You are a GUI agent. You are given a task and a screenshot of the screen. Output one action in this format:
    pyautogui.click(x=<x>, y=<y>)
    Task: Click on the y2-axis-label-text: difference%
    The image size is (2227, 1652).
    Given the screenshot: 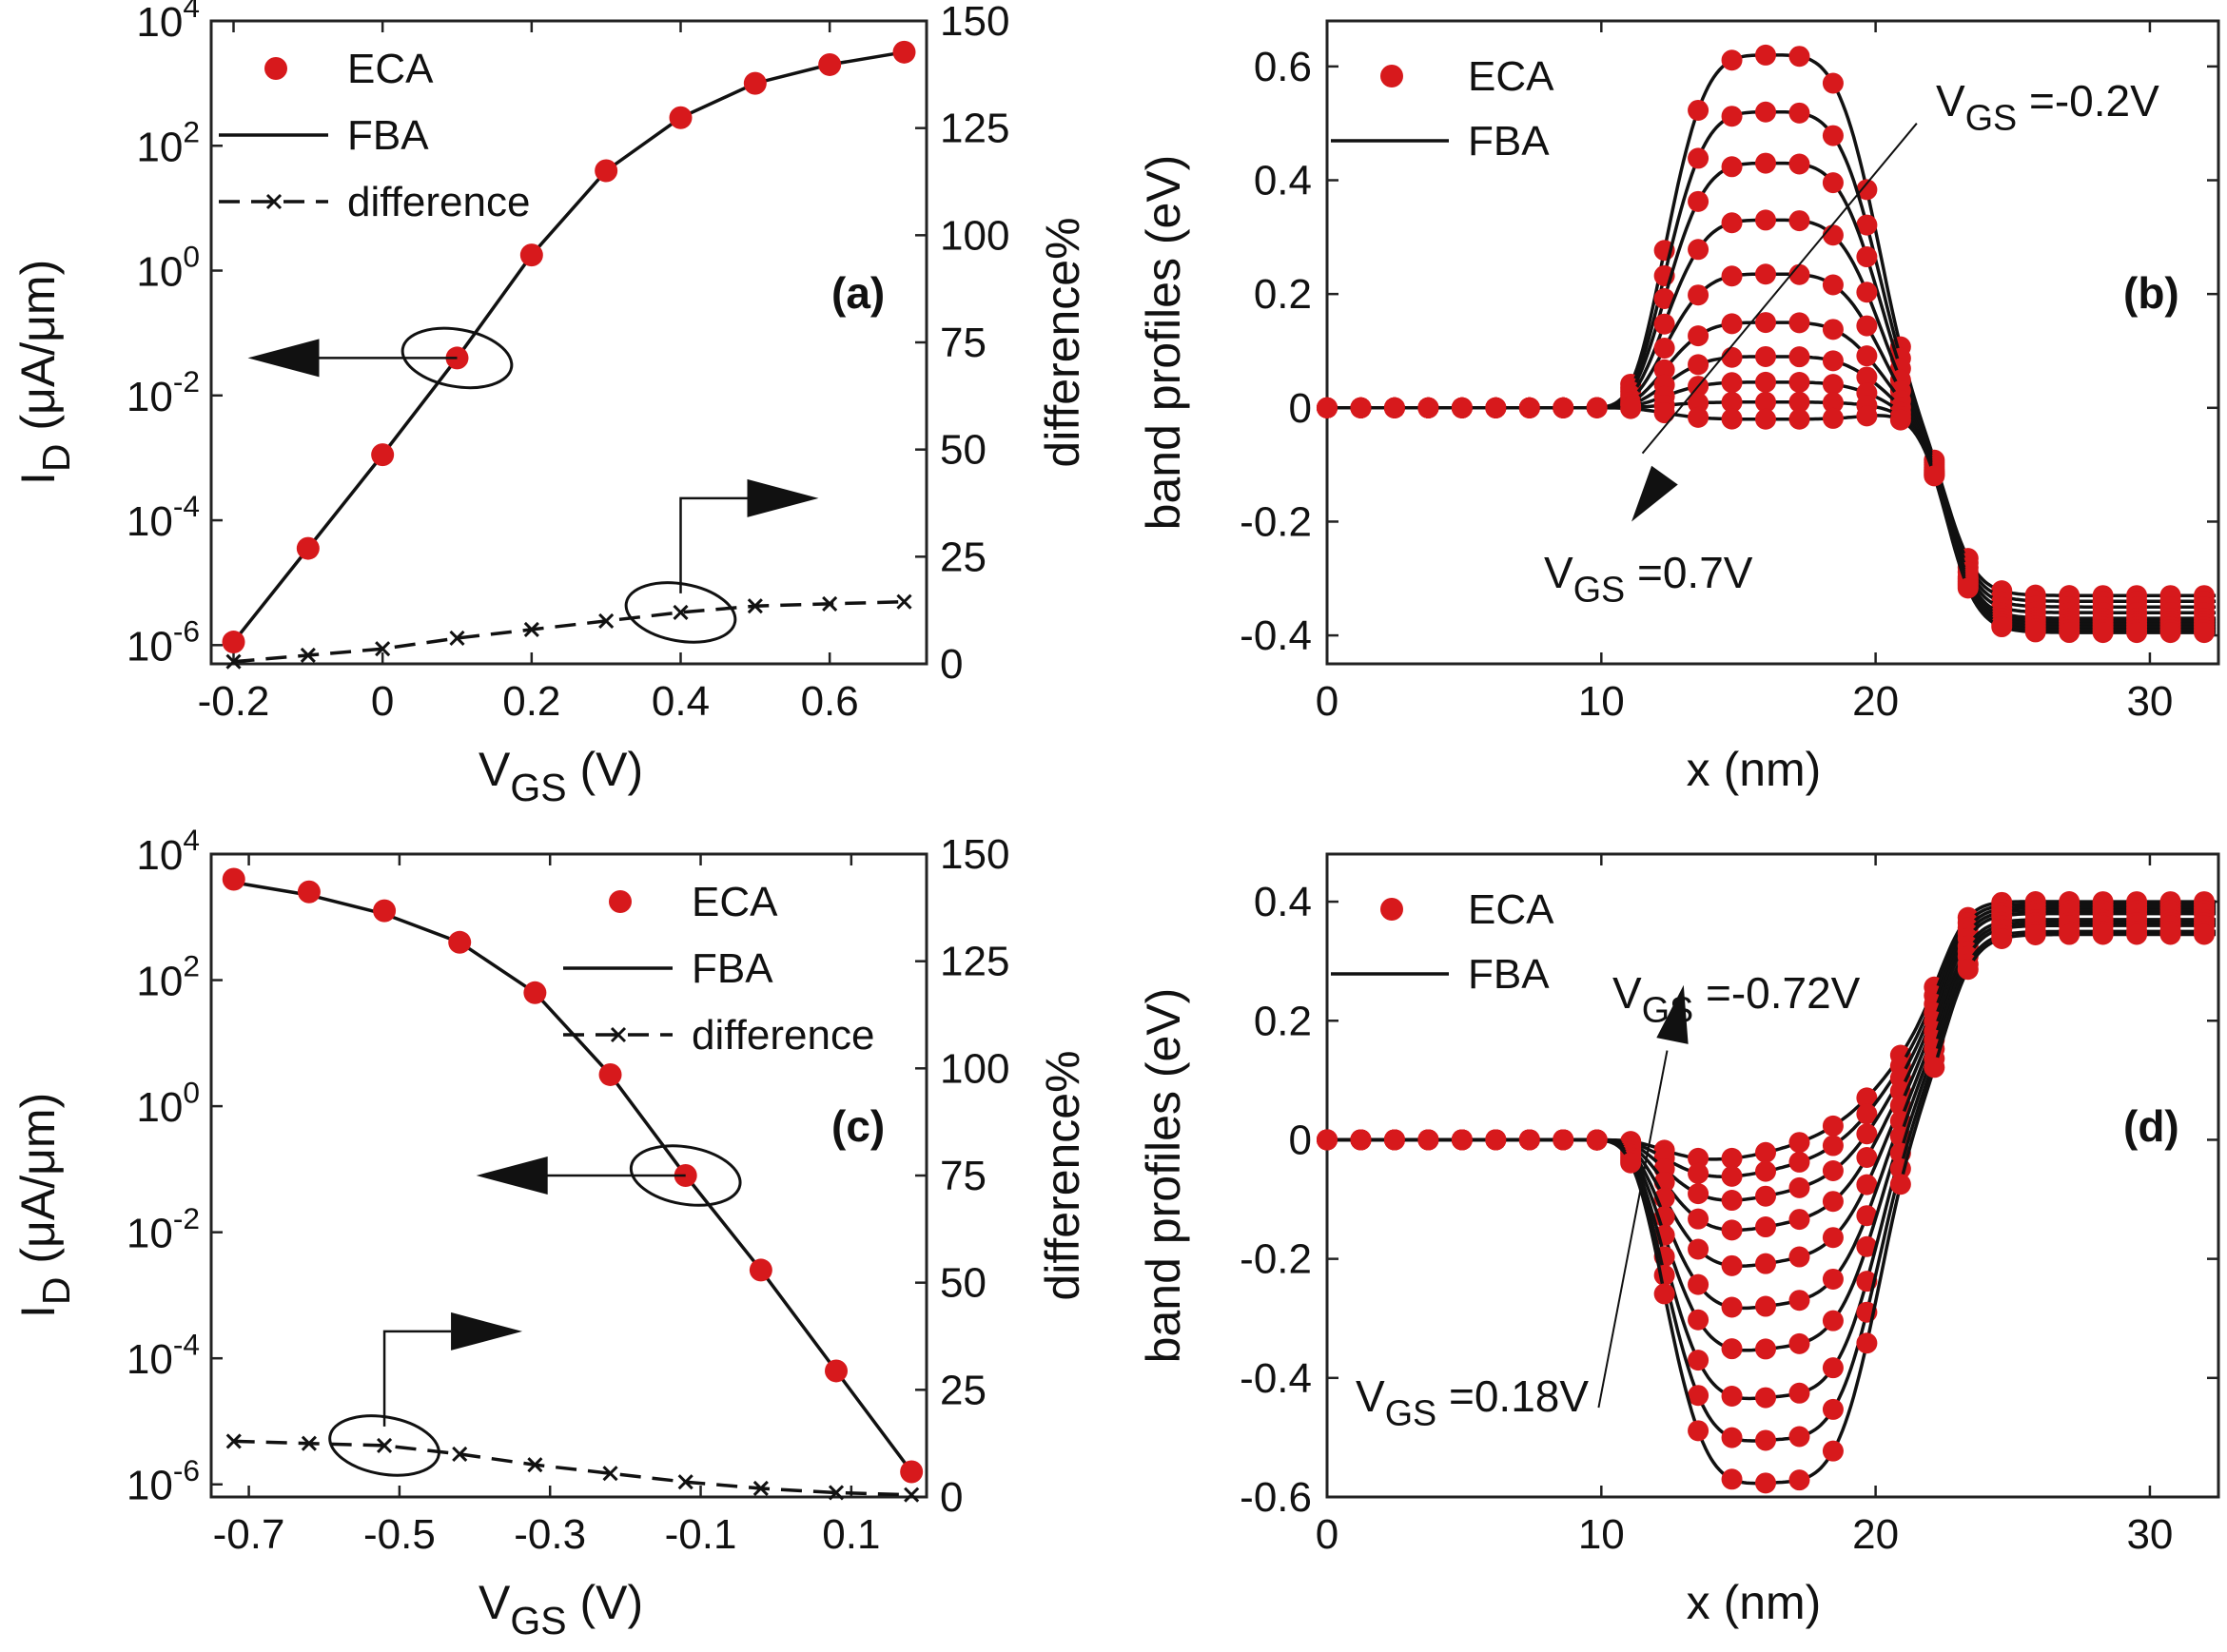 What is the action you would take?
    pyautogui.click(x=1062, y=1175)
    